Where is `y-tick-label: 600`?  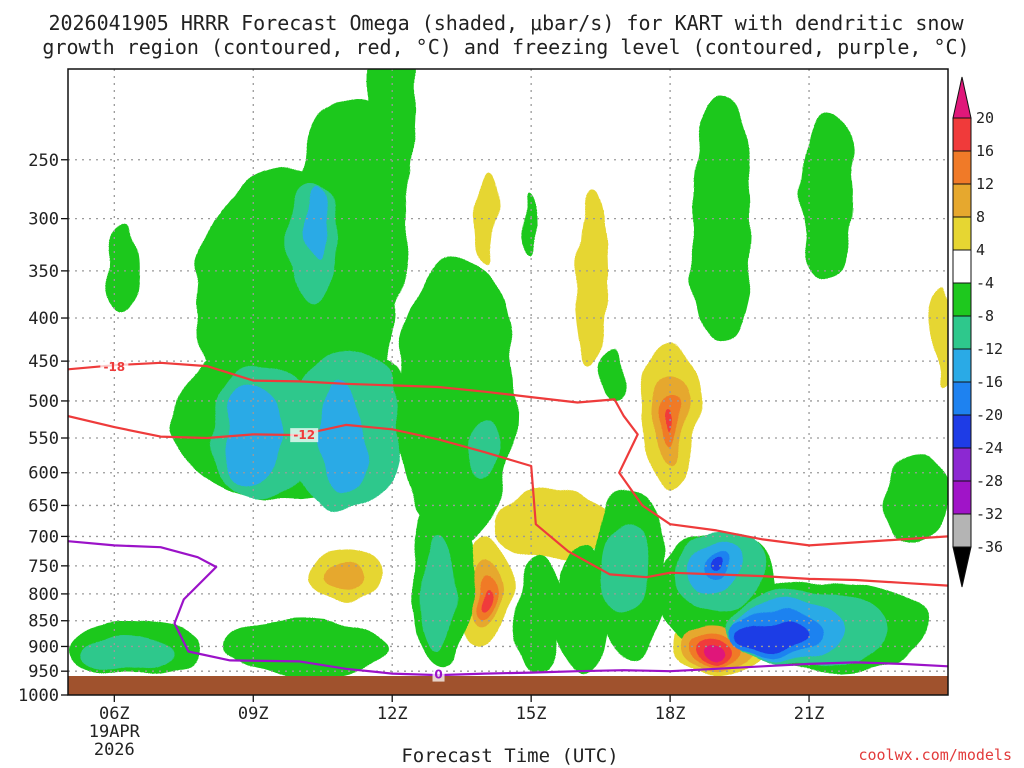
y-tick-label: 600 is located at coordinates (43, 474).